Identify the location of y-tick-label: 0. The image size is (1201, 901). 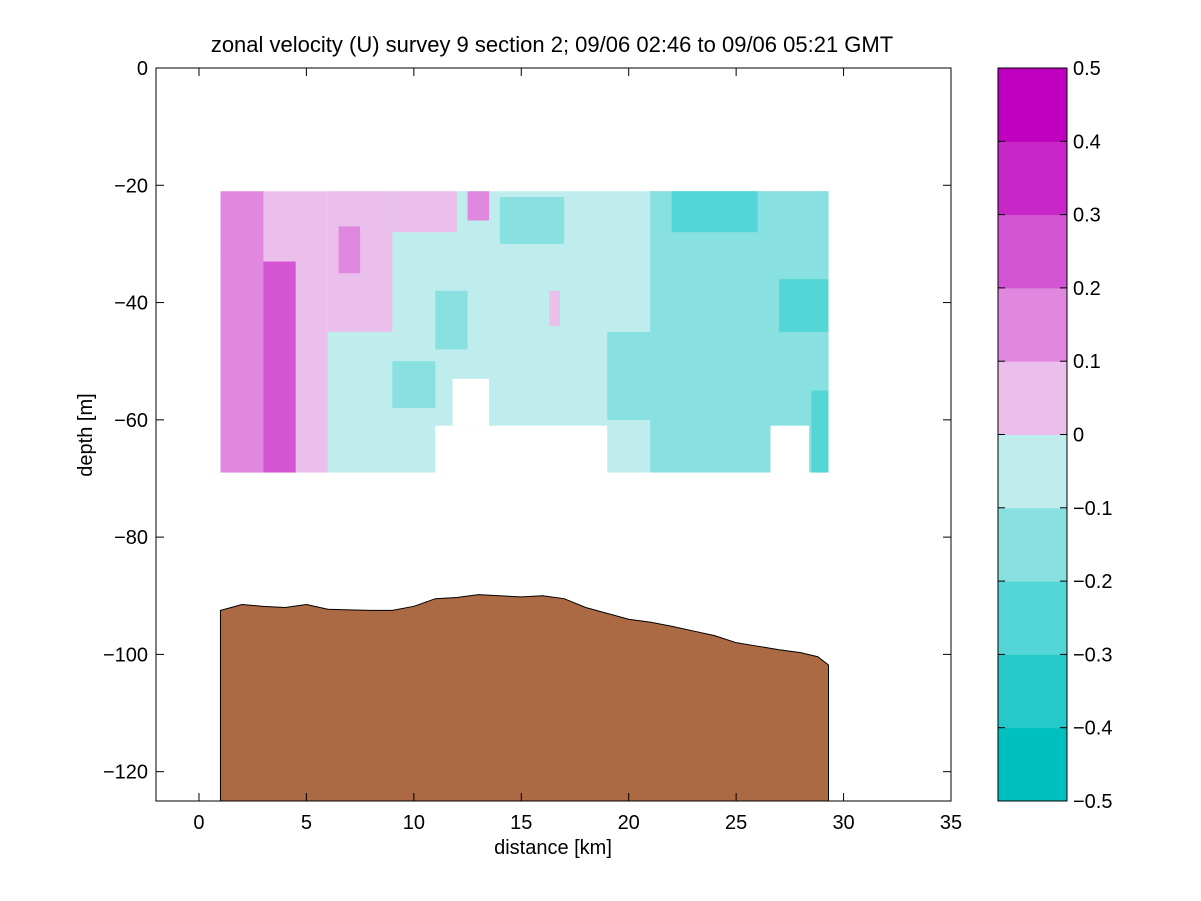
(142, 69).